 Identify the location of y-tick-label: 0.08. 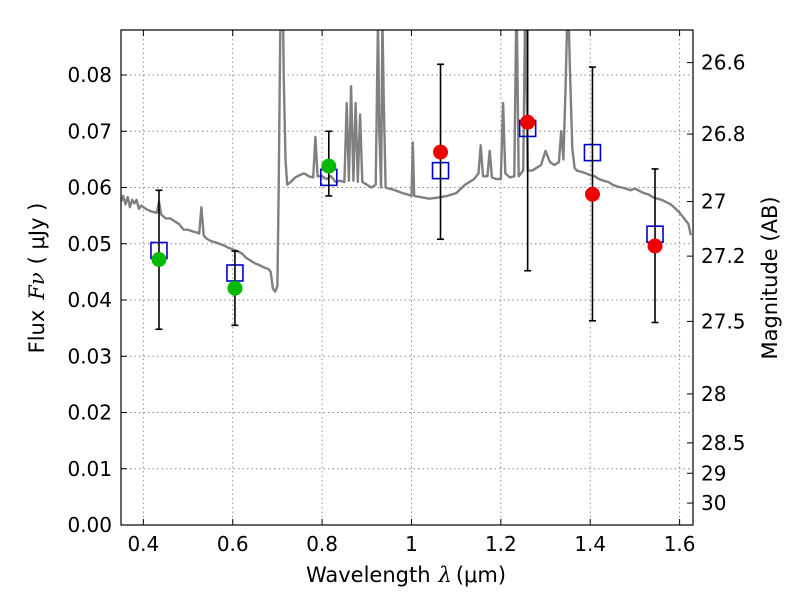
(89, 75).